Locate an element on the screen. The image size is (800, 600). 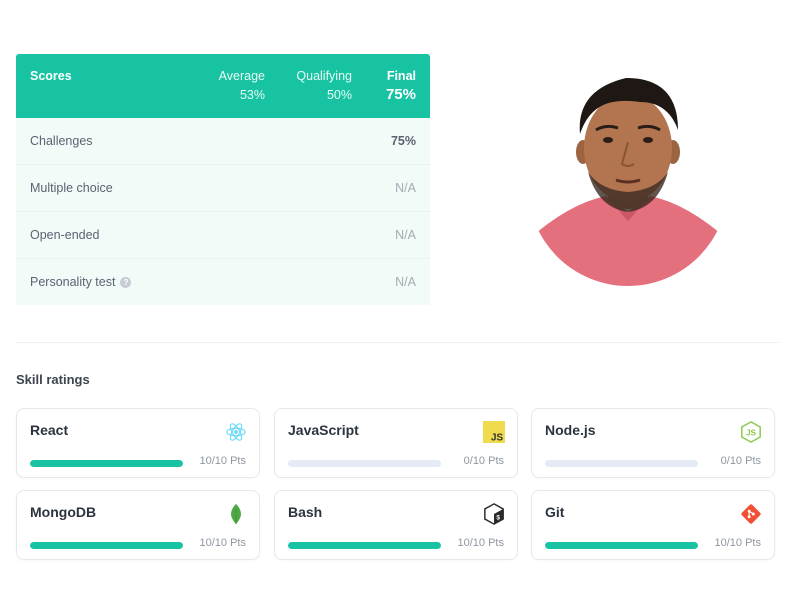
score-row-label: Challenges is located at coordinates (61, 141).